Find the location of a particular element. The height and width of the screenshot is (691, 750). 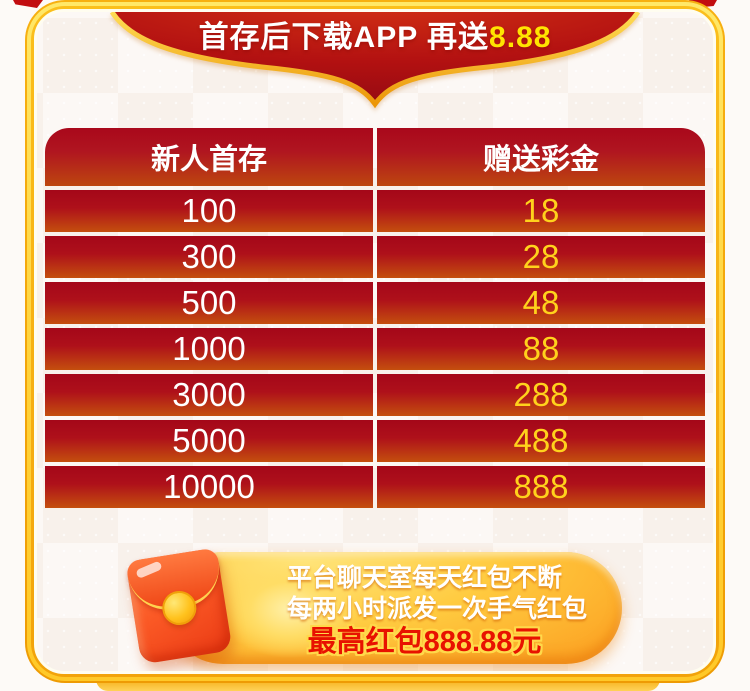

corner-ribbon-left is located at coordinates (28, 4).